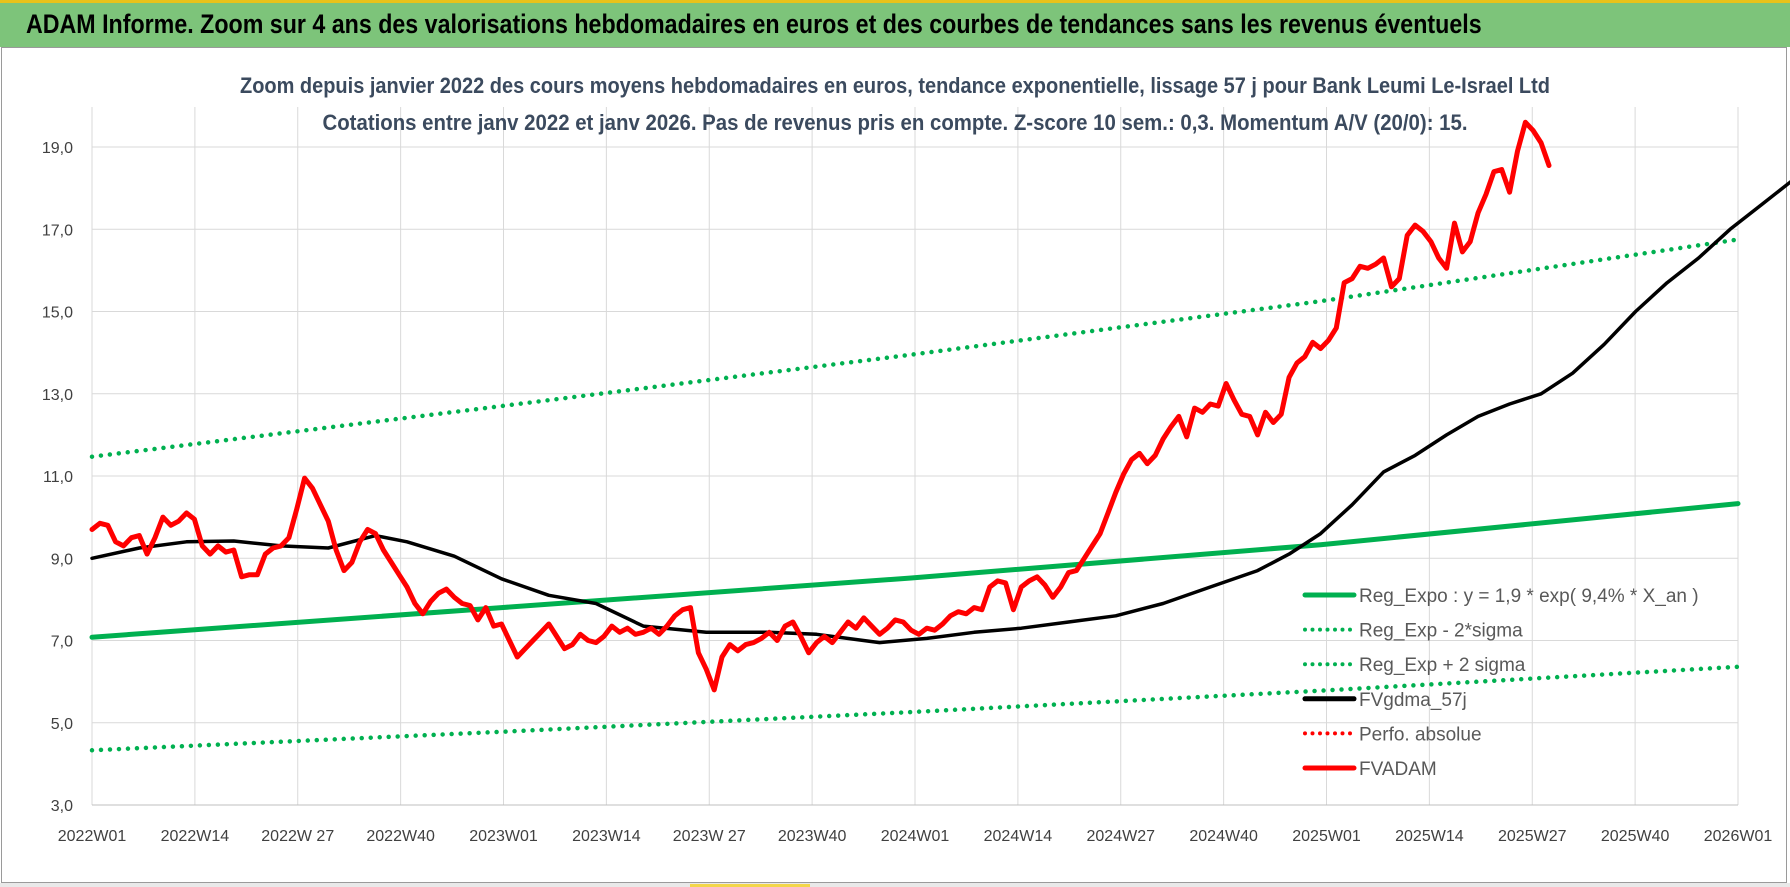 This screenshot has width=1790, height=887. I want to click on y-tick-label: 3,0, so click(62, 806).